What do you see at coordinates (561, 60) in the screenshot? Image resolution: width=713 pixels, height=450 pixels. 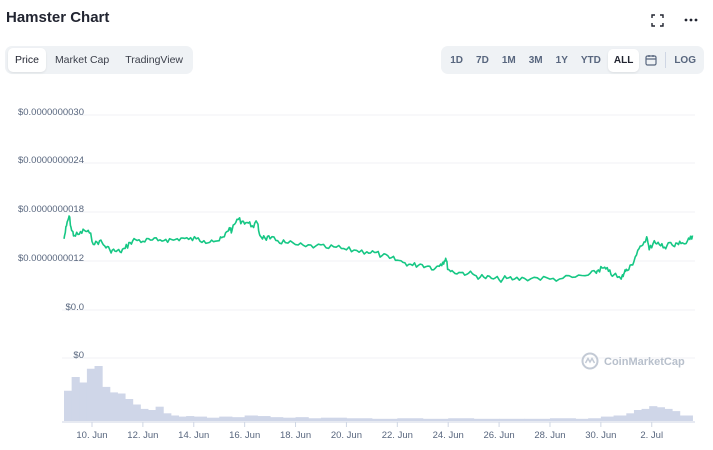 I see `range-1y: 1Y` at bounding box center [561, 60].